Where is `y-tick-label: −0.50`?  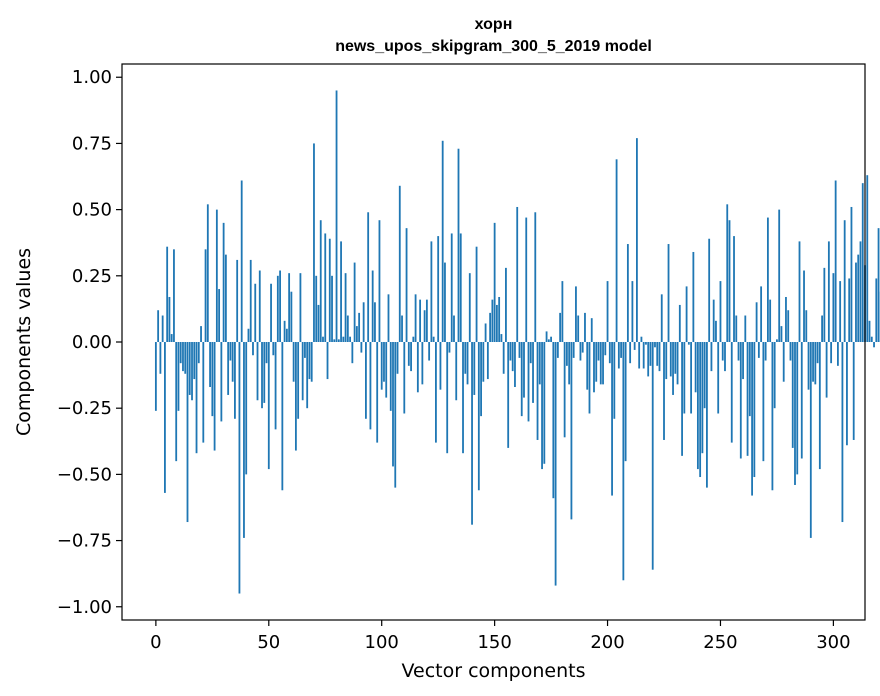 y-tick-label: −0.50 is located at coordinates (84, 474).